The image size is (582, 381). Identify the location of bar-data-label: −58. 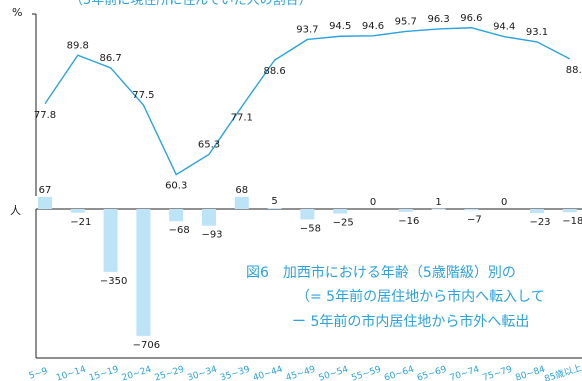
(310, 228).